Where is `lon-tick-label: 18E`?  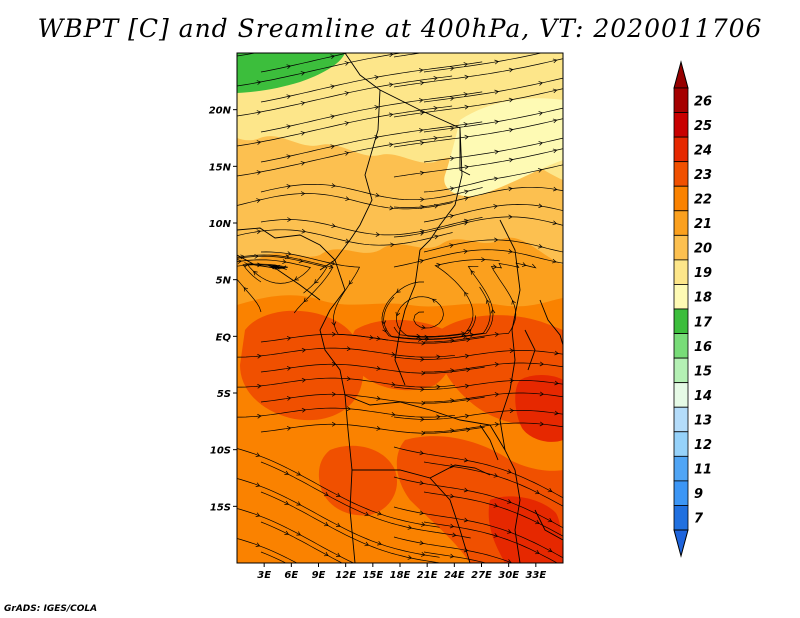 lon-tick-label: 18E is located at coordinates (400, 575).